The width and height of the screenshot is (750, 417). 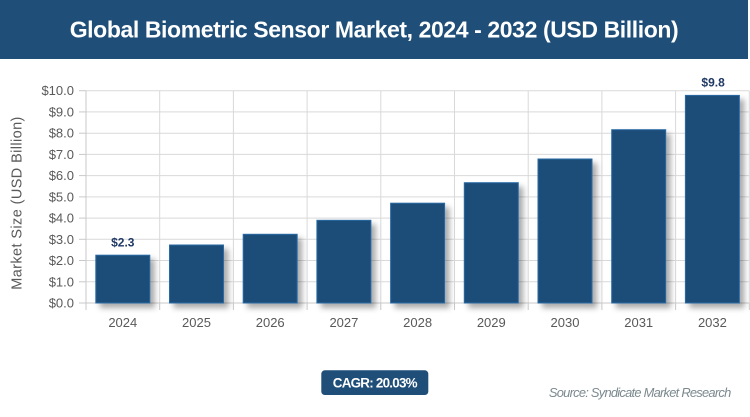 I want to click on svg-text: 2027, so click(x=343, y=322).